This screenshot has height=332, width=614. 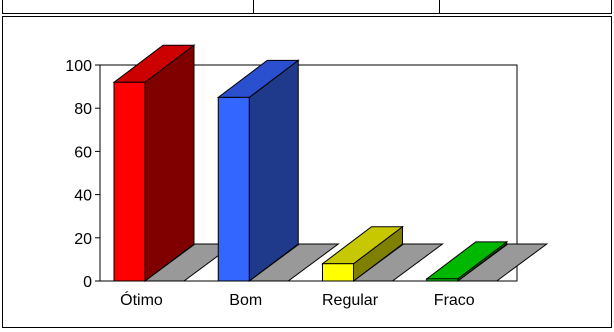 I want to click on x-tick-label: Bom, so click(x=245, y=300).